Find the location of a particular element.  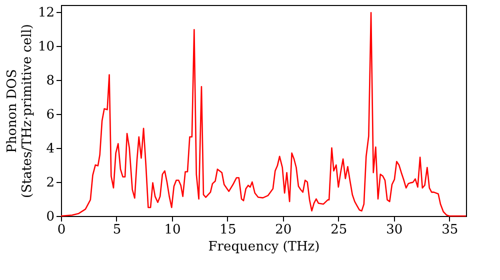

x-tick-label: 10 is located at coordinates (172, 230).